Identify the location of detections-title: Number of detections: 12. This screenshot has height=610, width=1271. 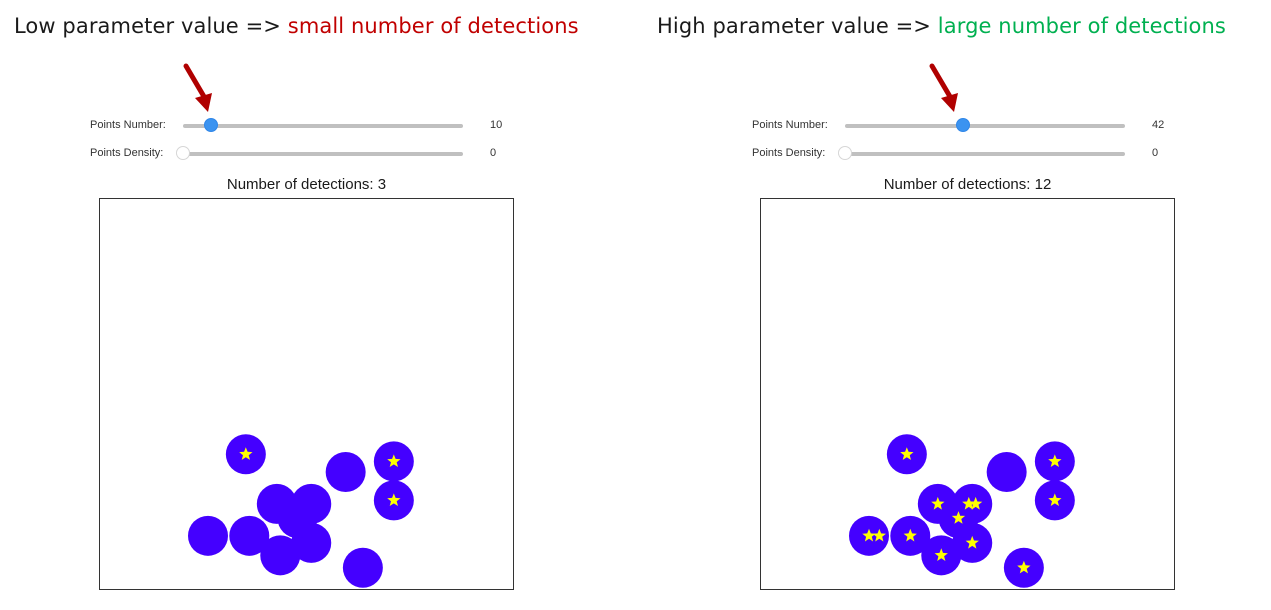
(967, 184).